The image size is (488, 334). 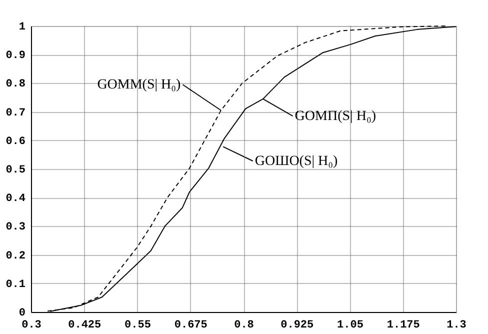 What do you see at coordinates (16, 84) in the screenshot?
I see `y-tick-label: 0.8` at bounding box center [16, 84].